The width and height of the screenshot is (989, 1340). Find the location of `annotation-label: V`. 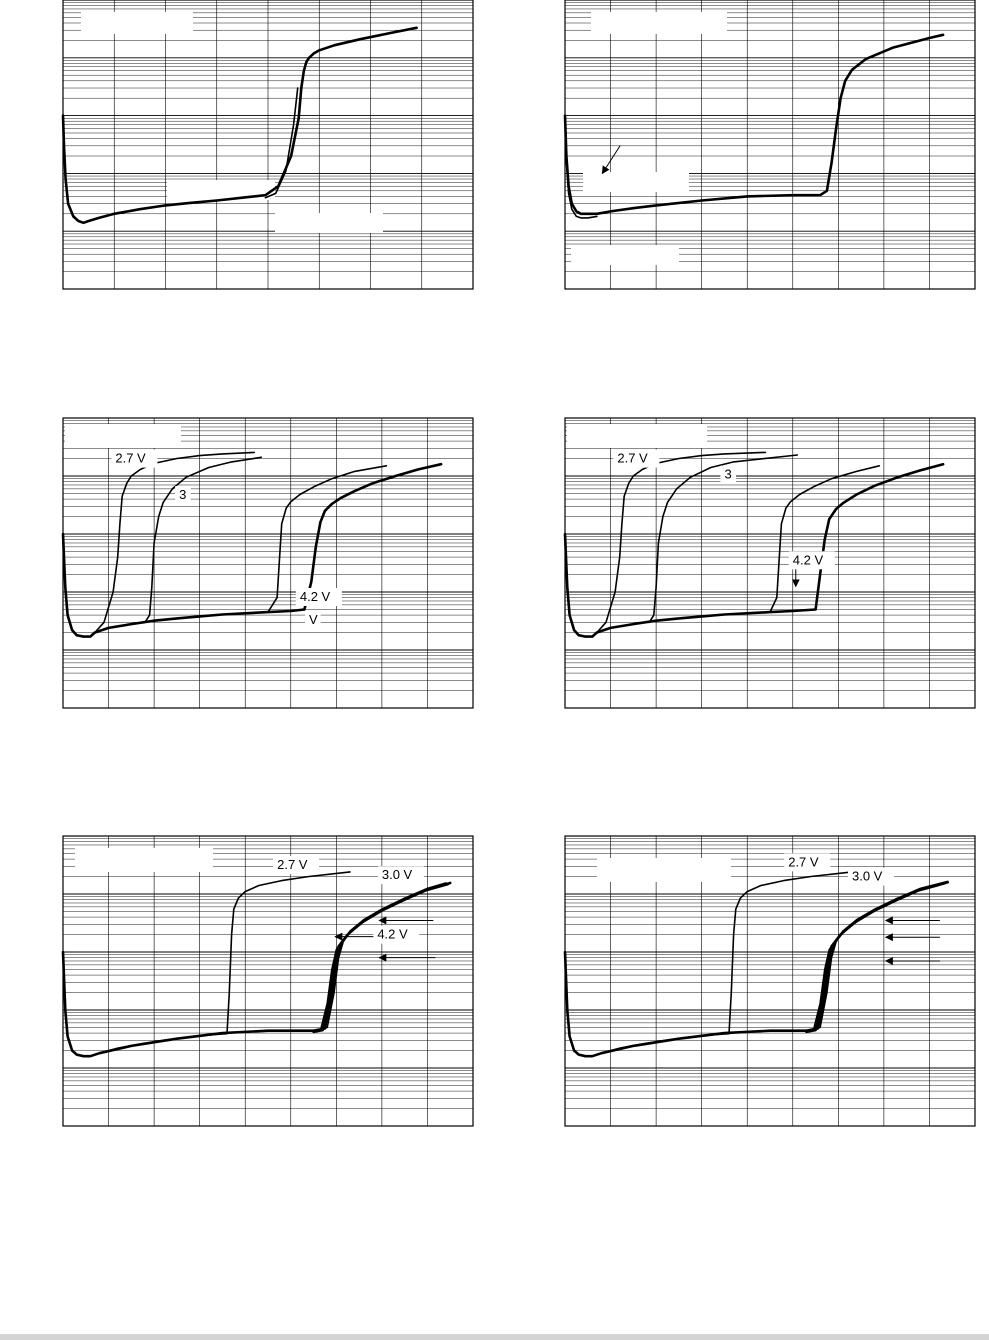

annotation-label: V is located at coordinates (313, 619).